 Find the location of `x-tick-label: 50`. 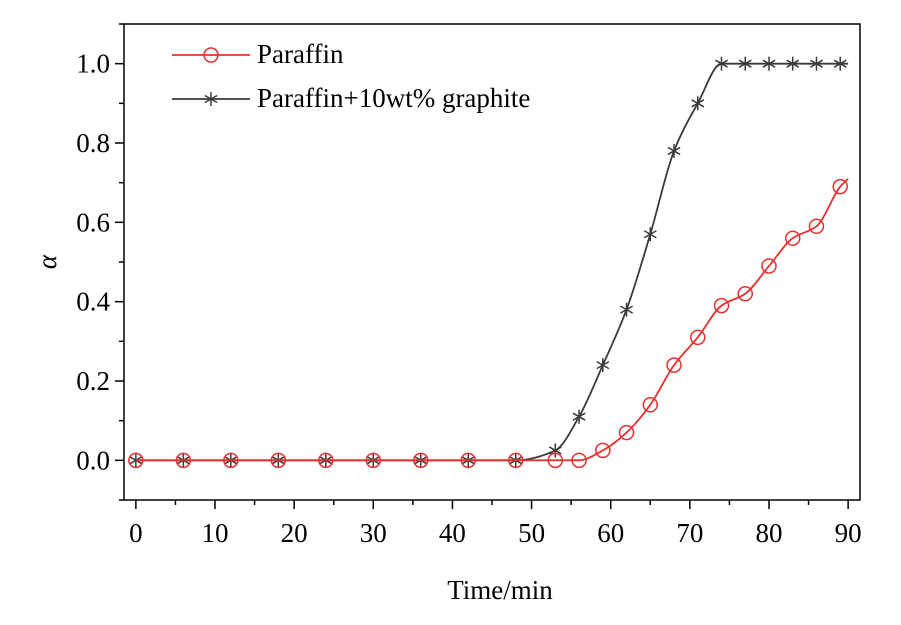

x-tick-label: 50 is located at coordinates (531, 533).